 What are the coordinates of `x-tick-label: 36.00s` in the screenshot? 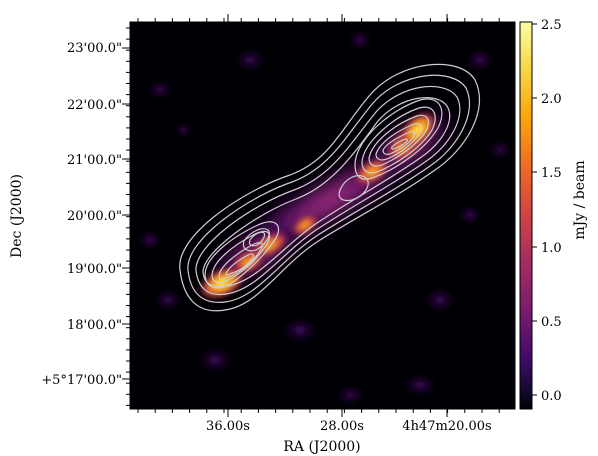 It's located at (228, 426).